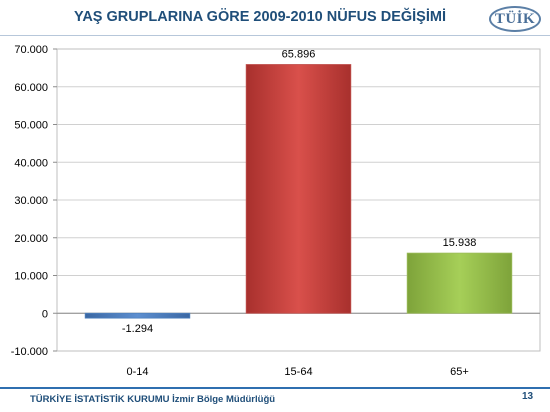 Image resolution: width=550 pixels, height=412 pixels. What do you see at coordinates (31, 277) in the screenshot?
I see `y-tick-label: 10.000` at bounding box center [31, 277].